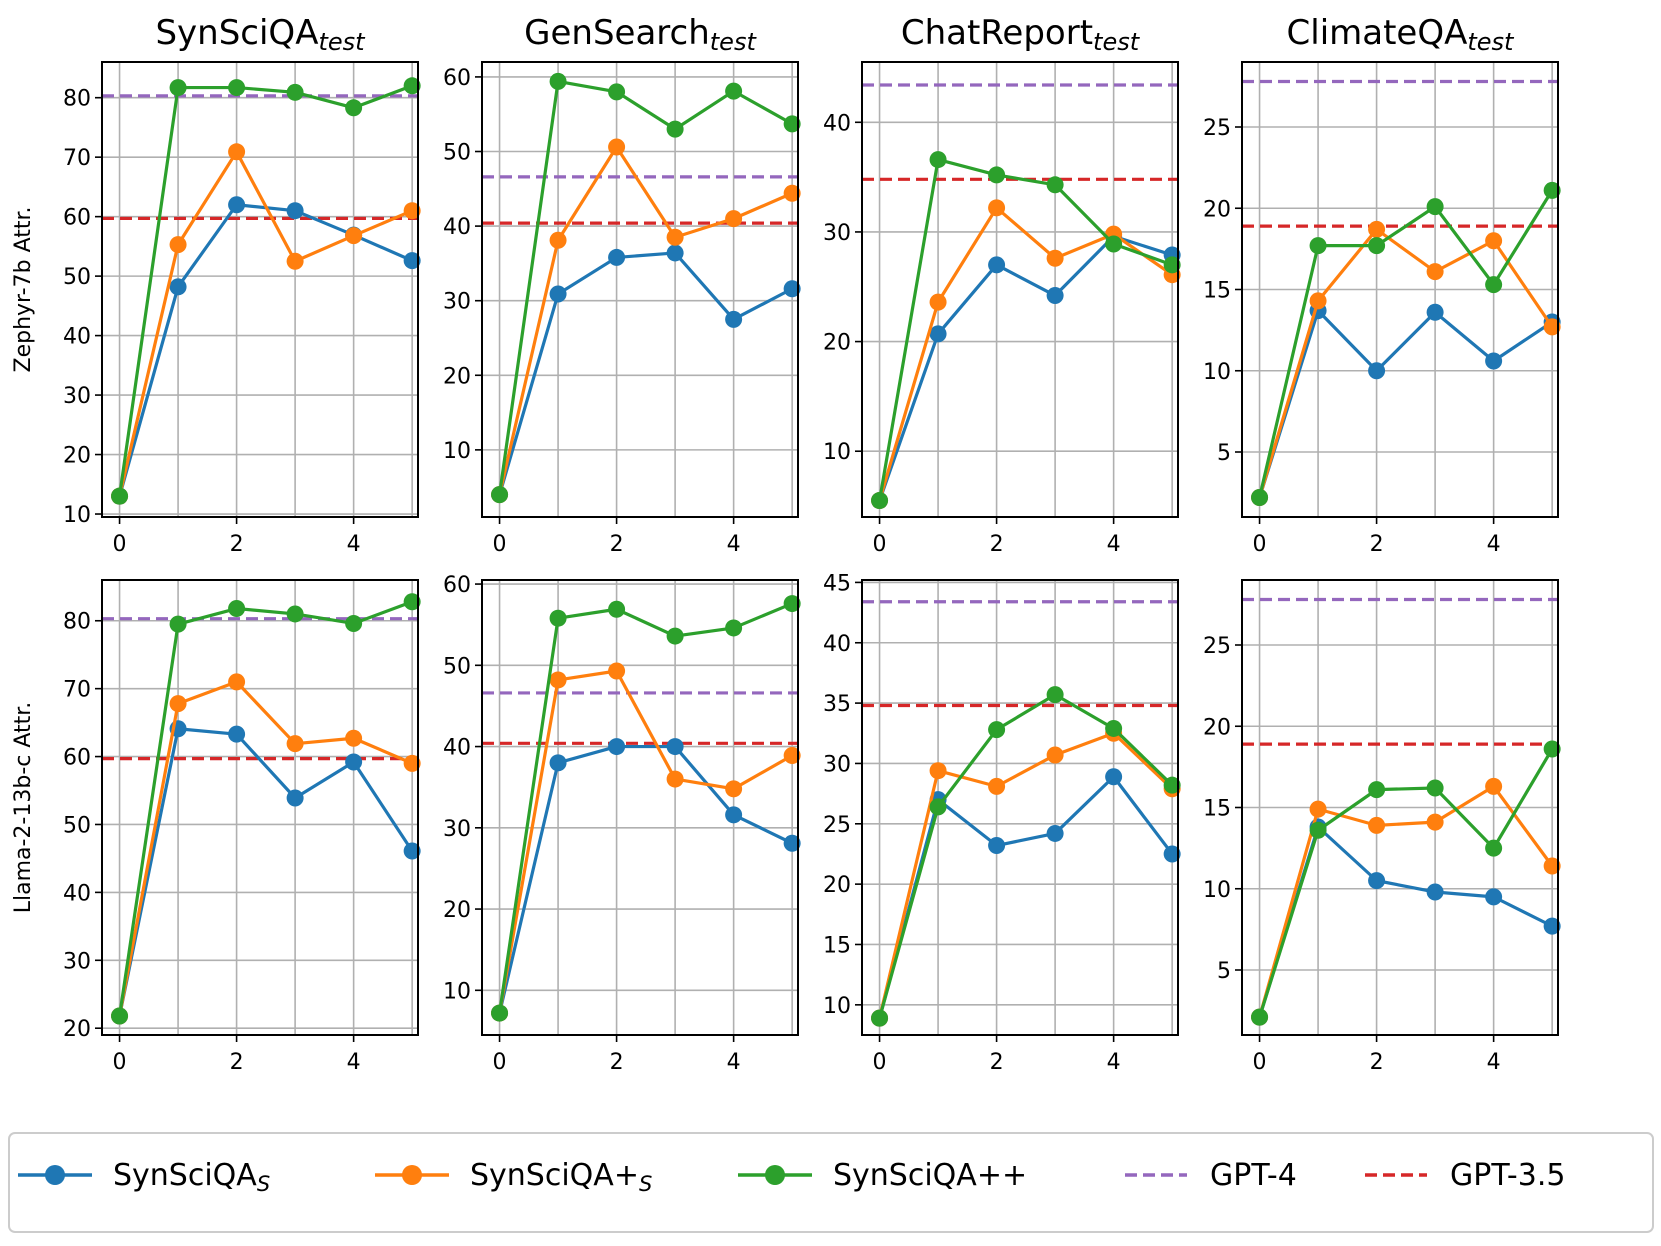 Image resolution: width=1661 pixels, height=1246 pixels. Describe the element at coordinates (837, 704) in the screenshot. I see `y-tick-label: 35` at that location.